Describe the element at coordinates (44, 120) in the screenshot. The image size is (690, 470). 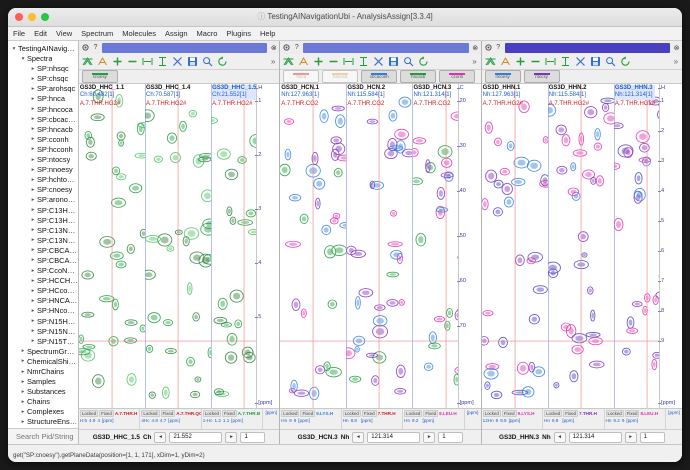
I see `tree-item: ▸ SP:cbcaconh` at that location.